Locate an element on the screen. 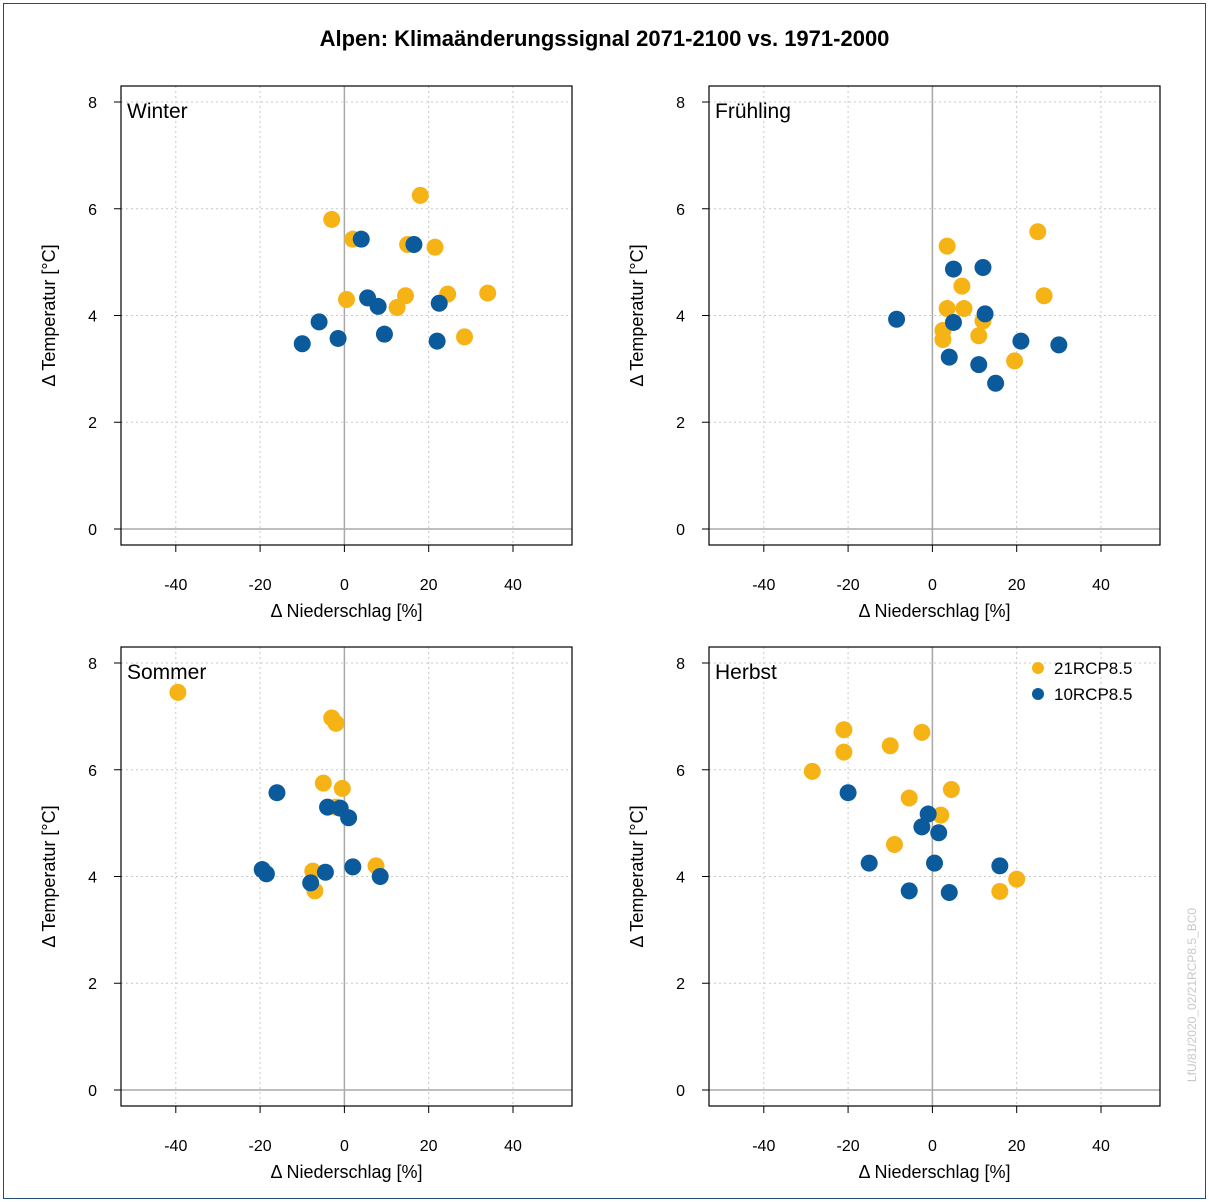  panel-label: Herbst is located at coordinates (746, 672).